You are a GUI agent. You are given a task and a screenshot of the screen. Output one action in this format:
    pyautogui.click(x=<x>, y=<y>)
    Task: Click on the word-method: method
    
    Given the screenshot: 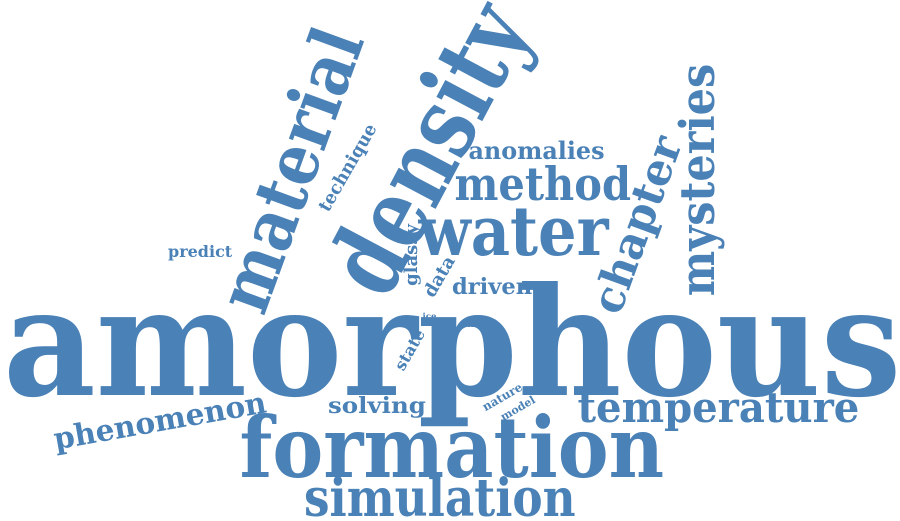 What is the action you would take?
    pyautogui.click(x=542, y=184)
    